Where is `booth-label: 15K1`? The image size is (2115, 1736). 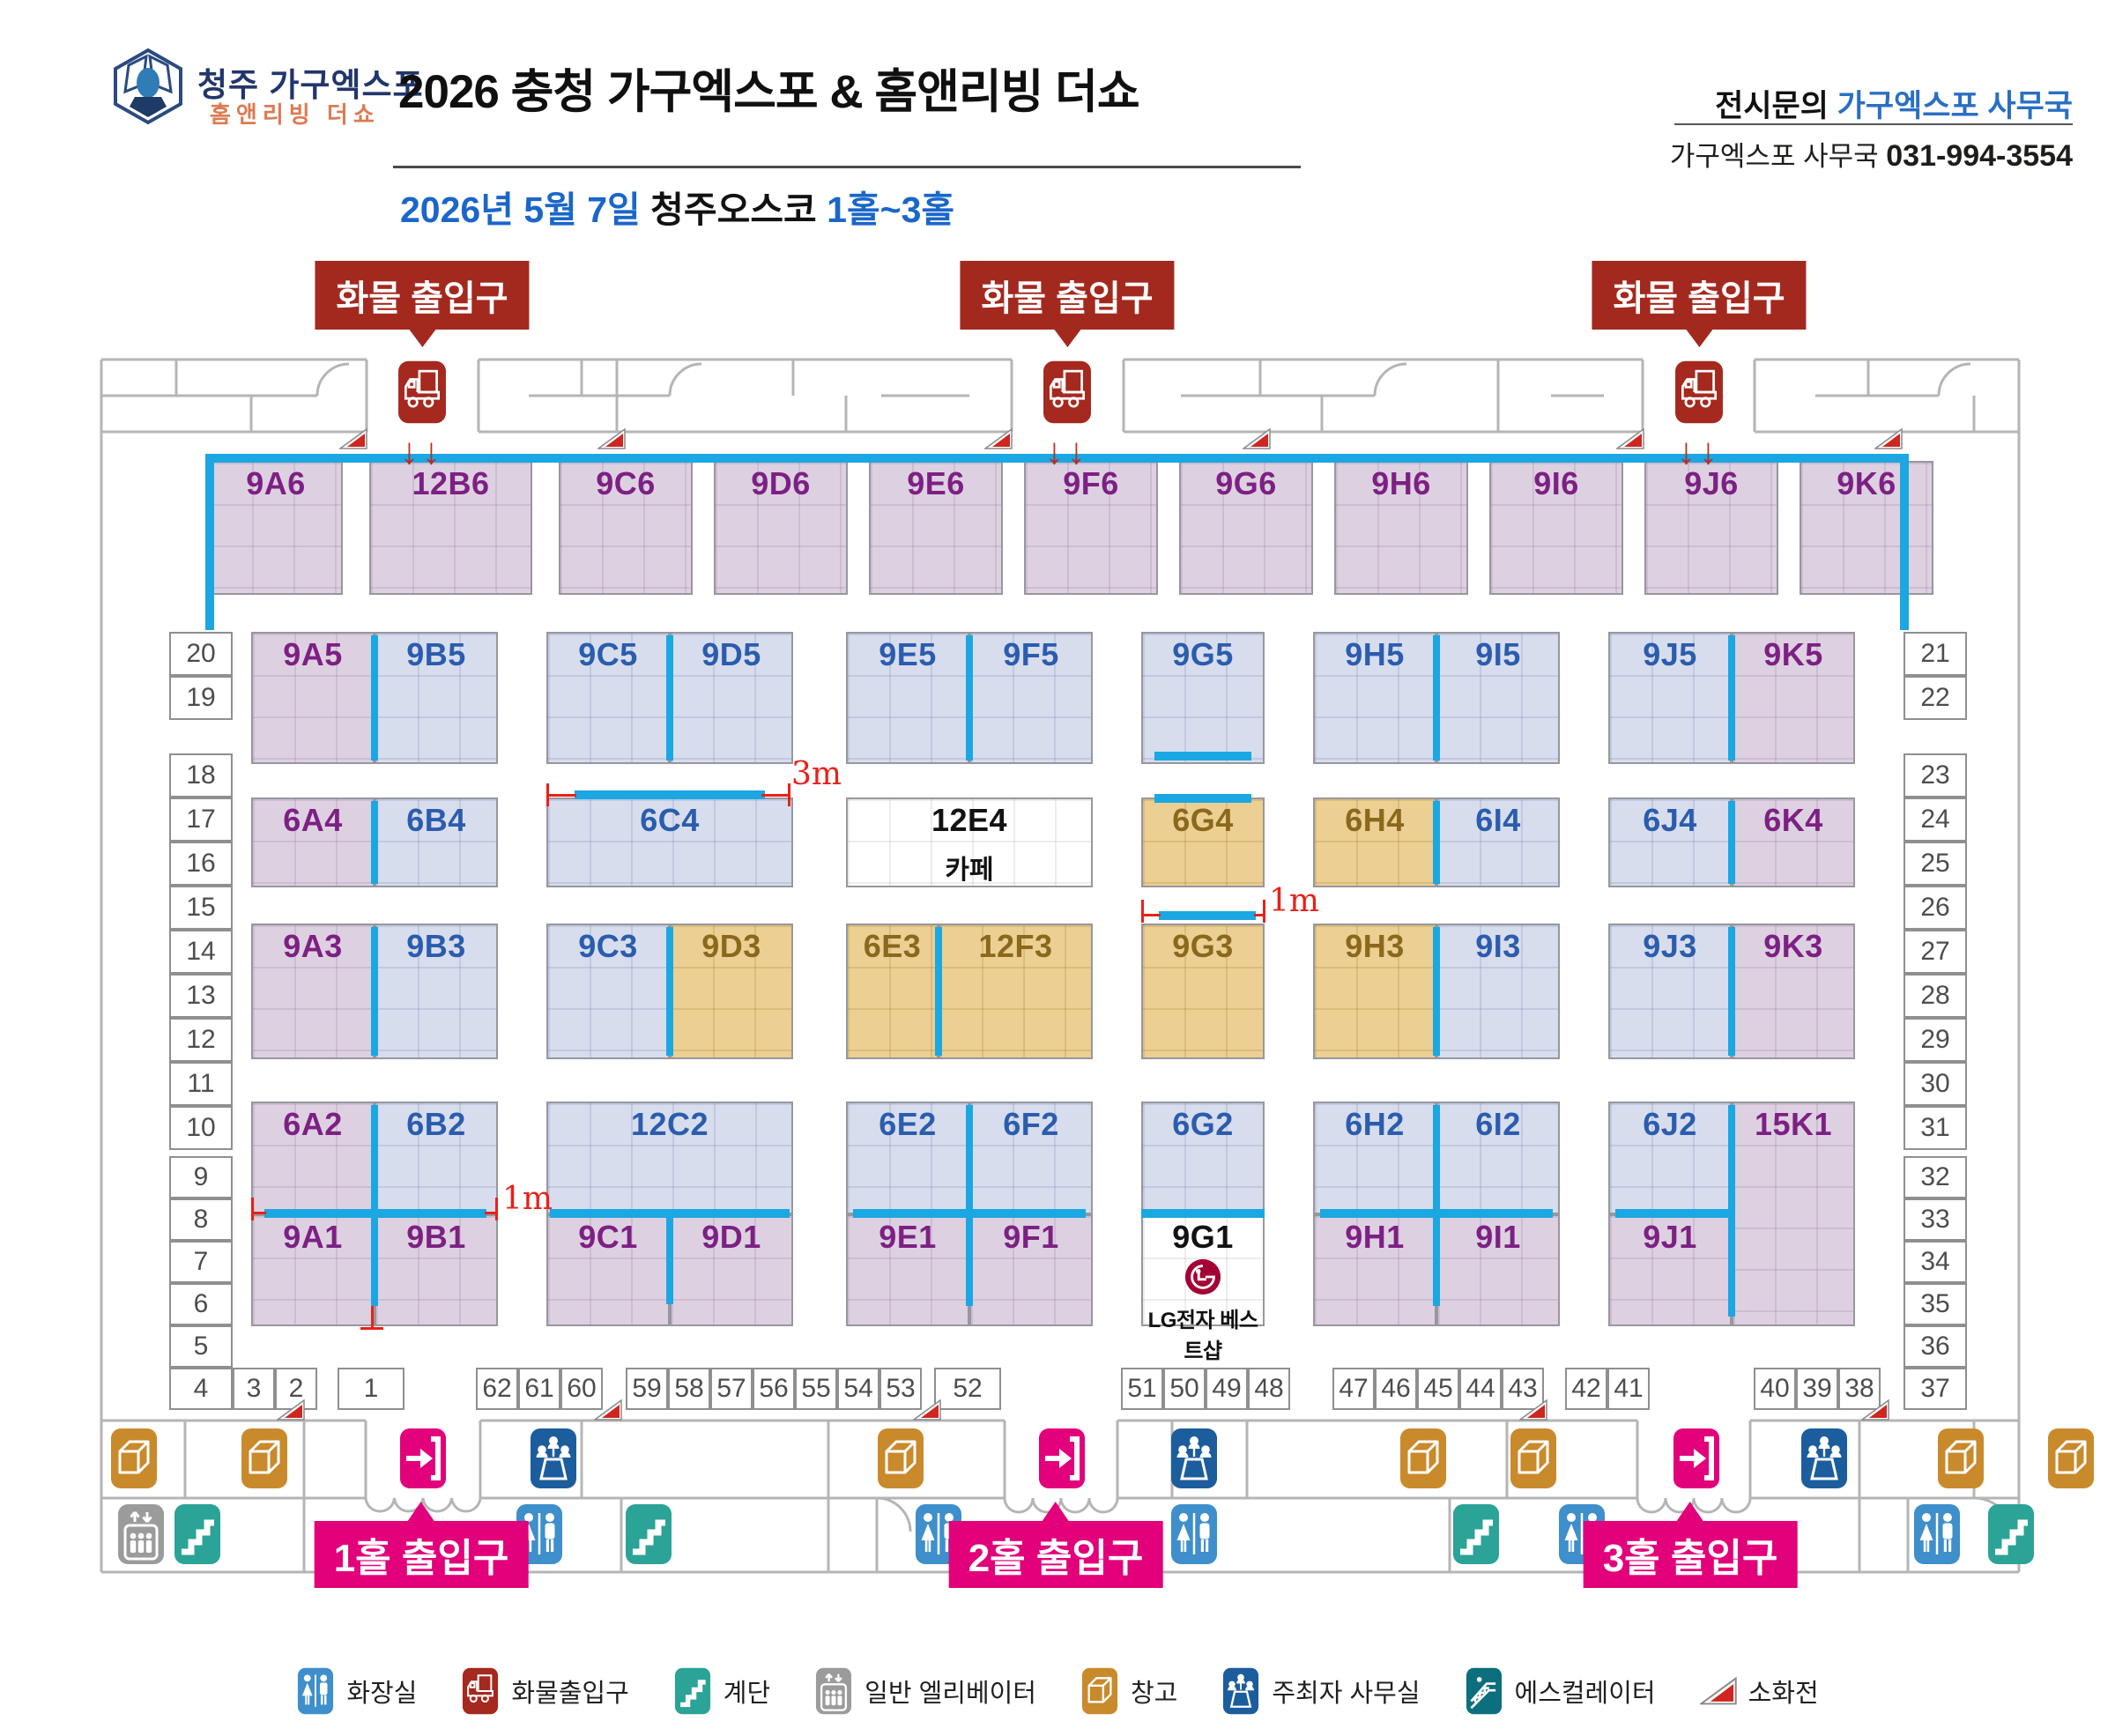
booth-label: 15K1 is located at coordinates (1794, 1124).